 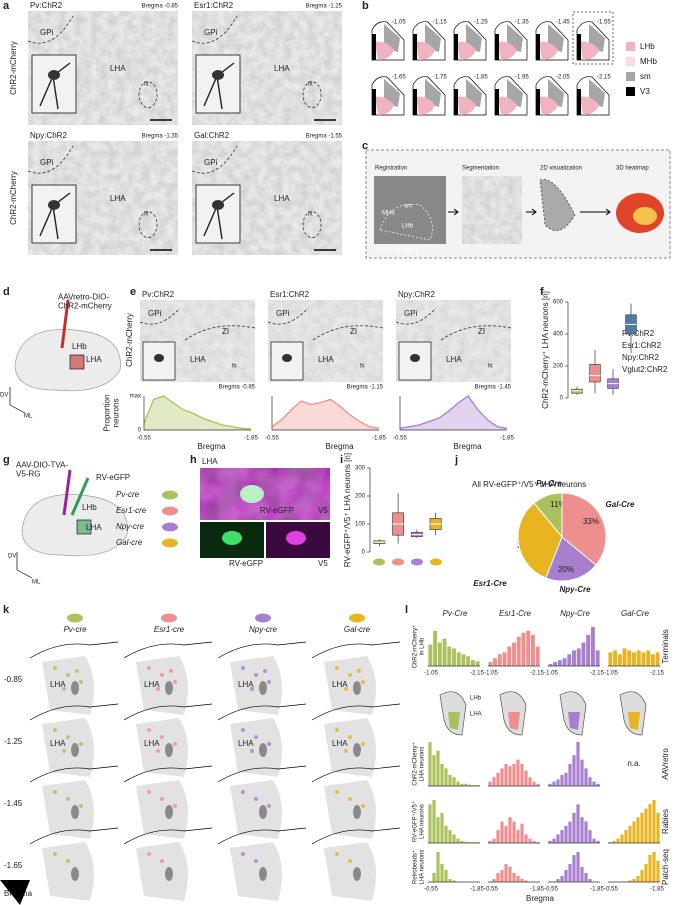 I want to click on row-label: Patch-seq, so click(x=665, y=867).